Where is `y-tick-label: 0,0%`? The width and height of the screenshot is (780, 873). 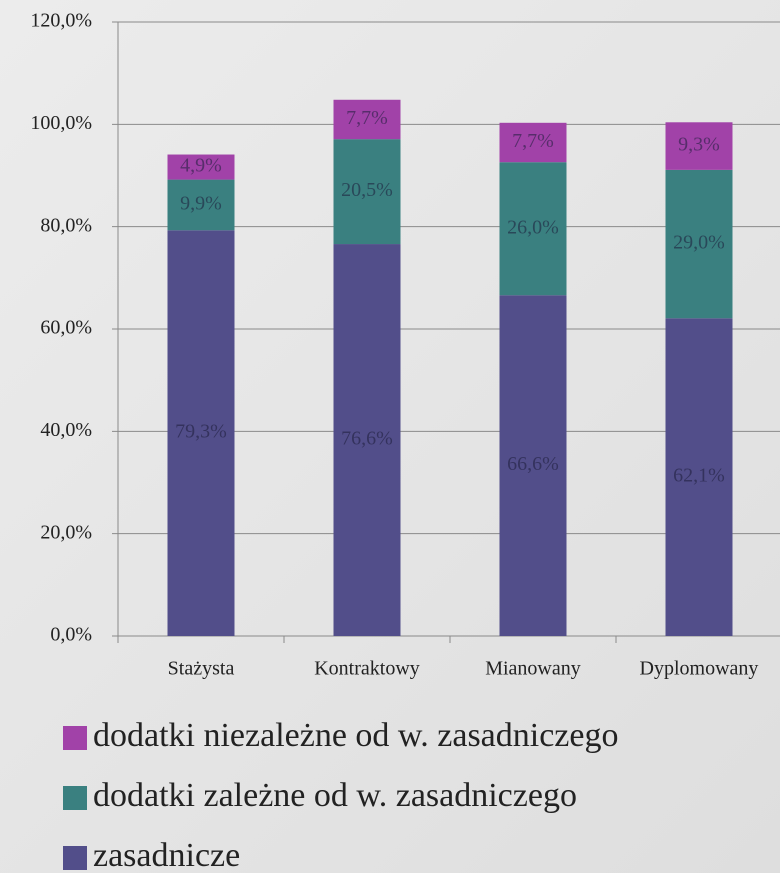
y-tick-label: 0,0% is located at coordinates (71, 635).